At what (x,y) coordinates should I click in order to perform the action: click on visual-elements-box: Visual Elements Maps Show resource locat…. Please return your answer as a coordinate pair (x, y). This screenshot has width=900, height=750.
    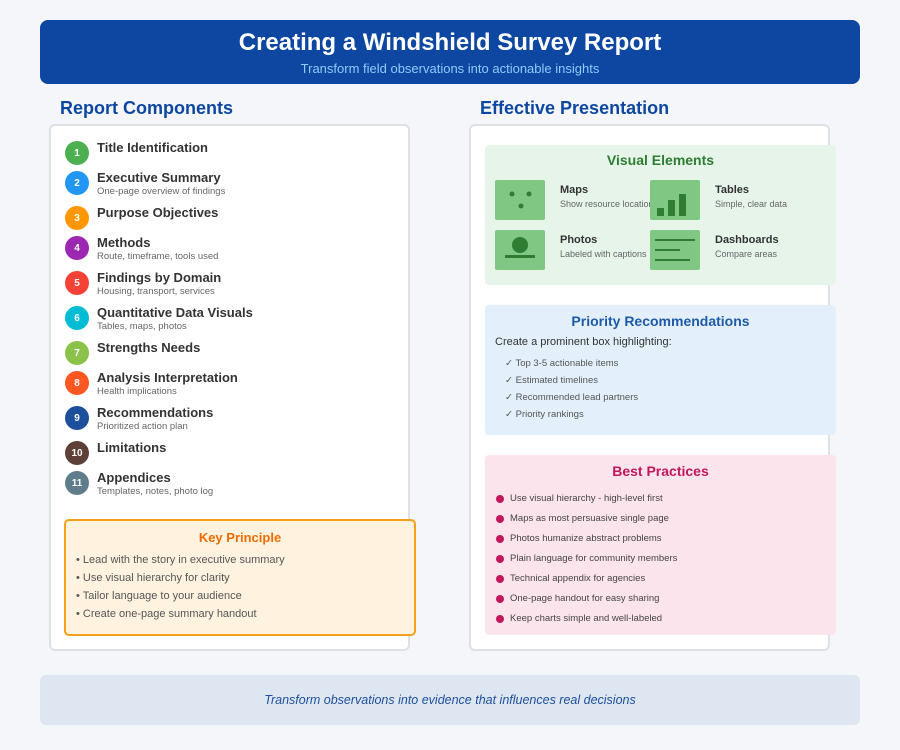
    Looking at the image, I should click on (660, 215).